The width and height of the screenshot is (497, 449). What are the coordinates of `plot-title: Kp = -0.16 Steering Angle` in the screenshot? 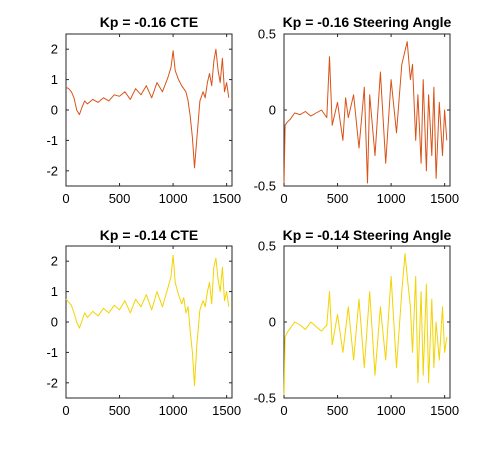 It's located at (367, 22).